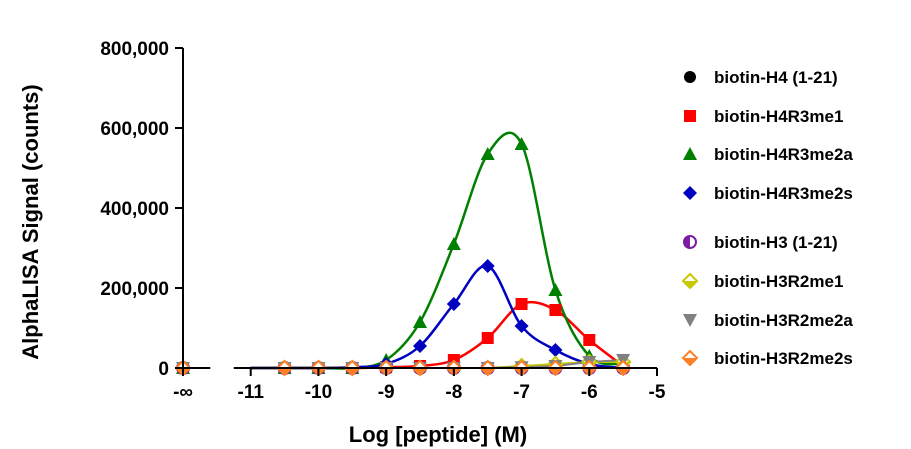  I want to click on y-axis-title: AlphaLISA Signal (counts), so click(30, 221).